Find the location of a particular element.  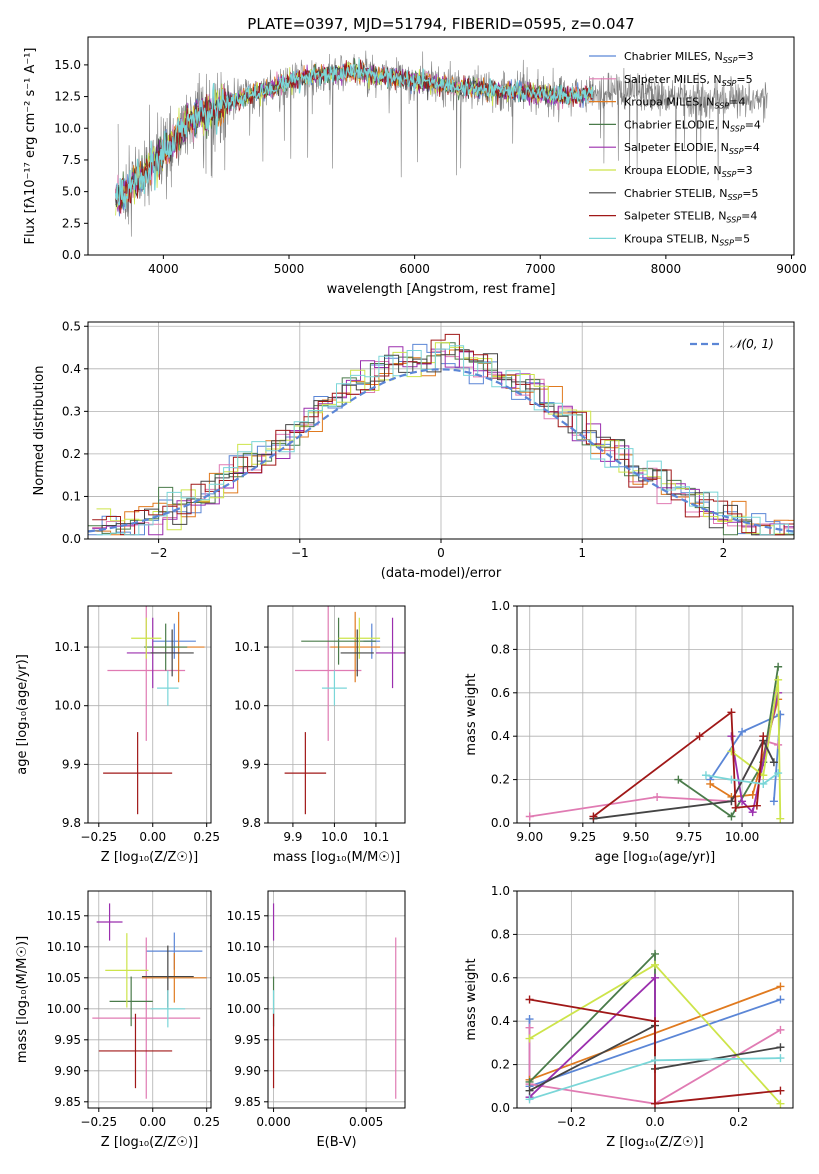

y-axis-label: Flux [fλ10⁻¹⁷ erg cm⁻² s⁻¹ A⁻¹] is located at coordinates (30, 146).